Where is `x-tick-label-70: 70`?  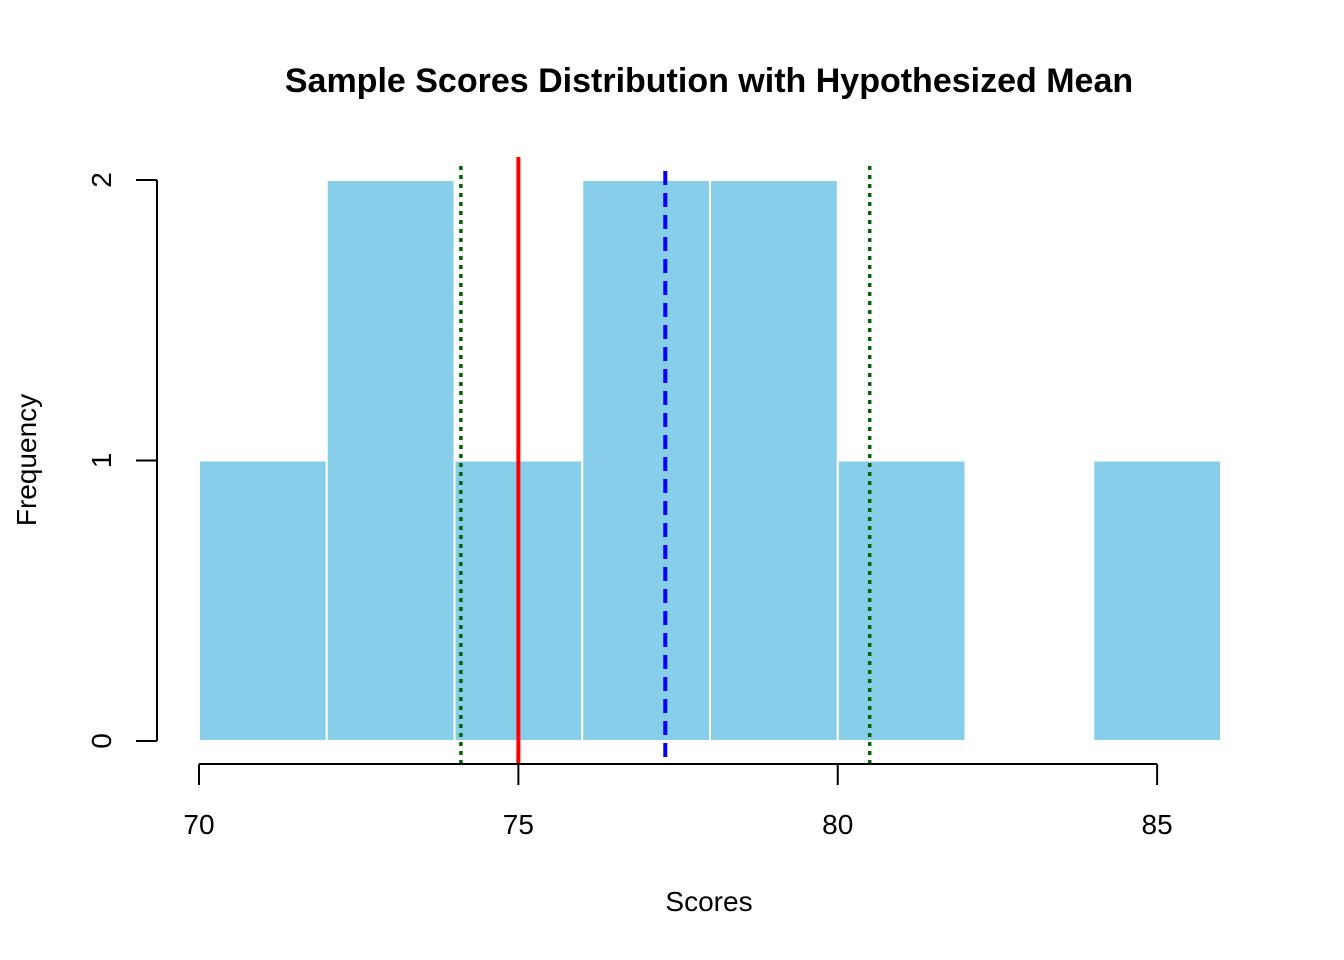 x-tick-label-70: 70 is located at coordinates (198, 824).